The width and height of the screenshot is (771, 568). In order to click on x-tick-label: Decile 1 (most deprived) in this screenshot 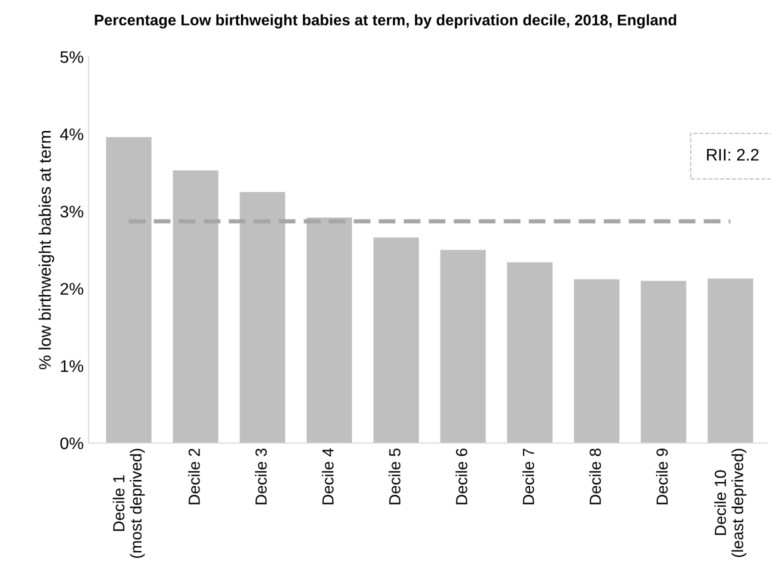, I will do `click(128, 503)`.